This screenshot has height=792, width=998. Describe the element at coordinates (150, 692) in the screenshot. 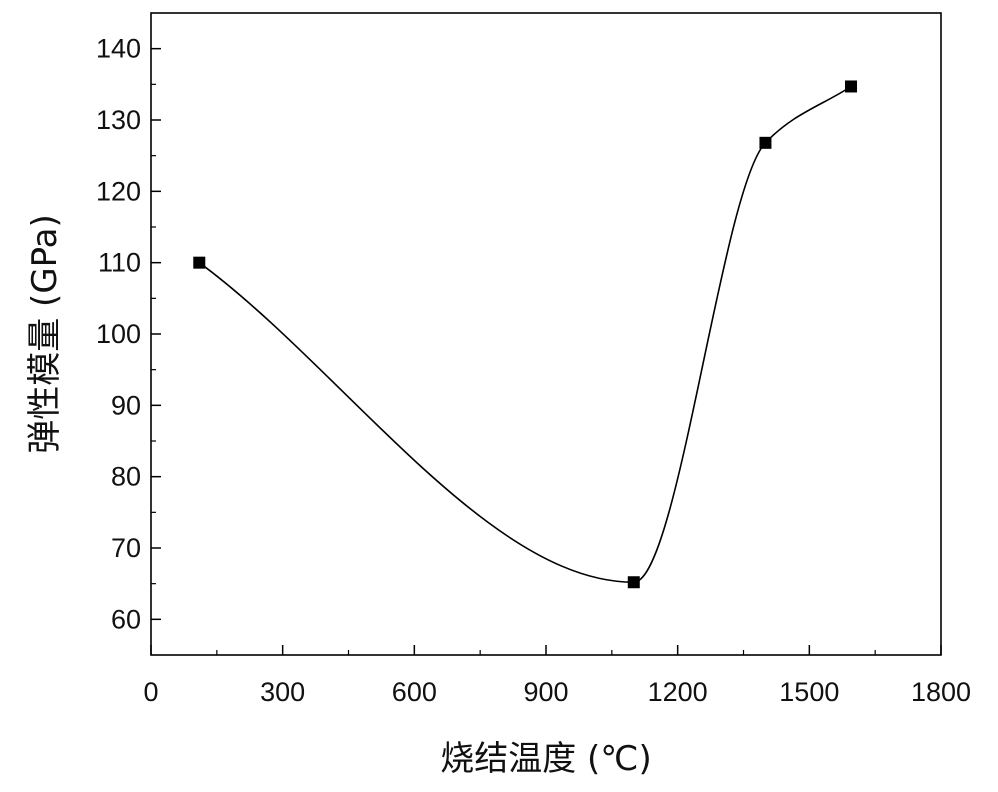

I see `x-tick-label: 0` at that location.